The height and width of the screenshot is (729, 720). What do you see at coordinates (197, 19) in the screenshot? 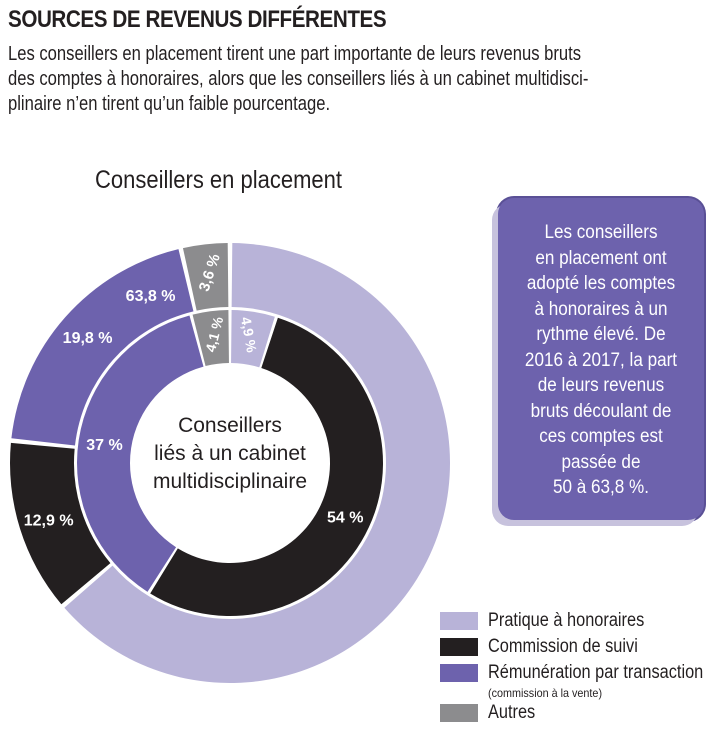
I see `page-title: SOURCES DE REVENUS DIFFÉRENTES` at bounding box center [197, 19].